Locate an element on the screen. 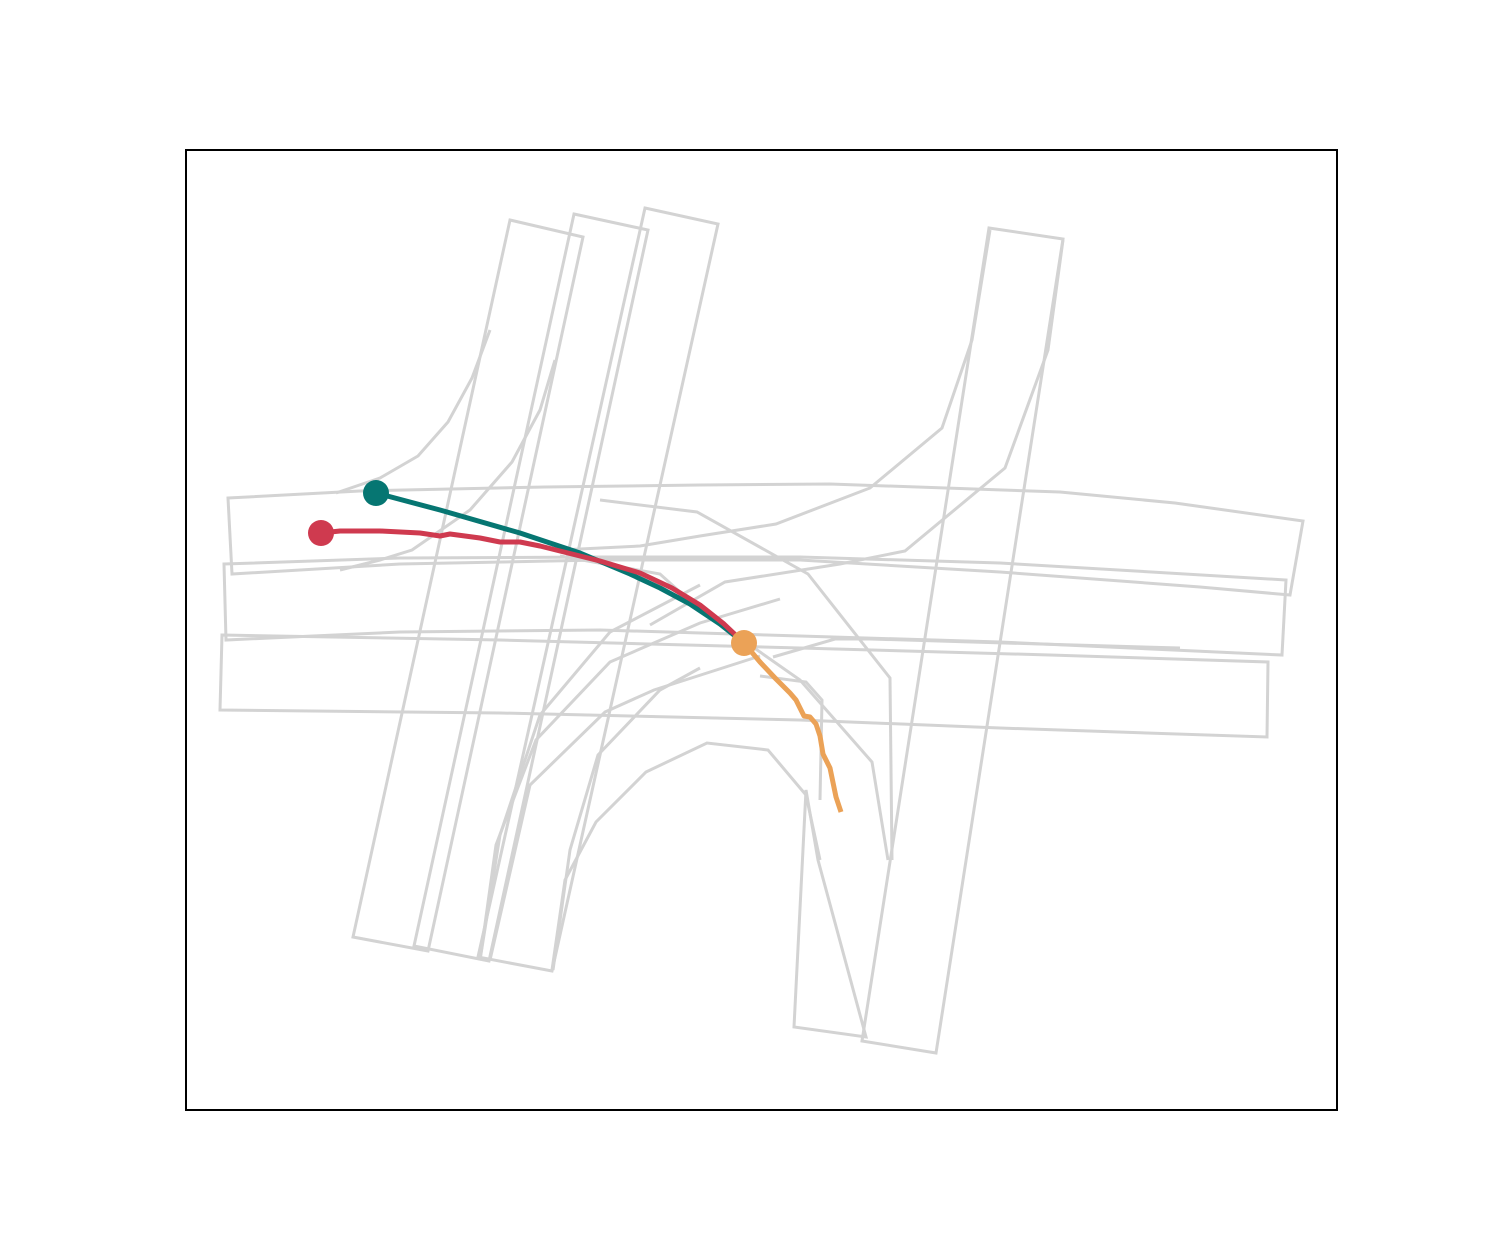 The image size is (1486, 1248). trajectories-layer is located at coordinates (576, 646).